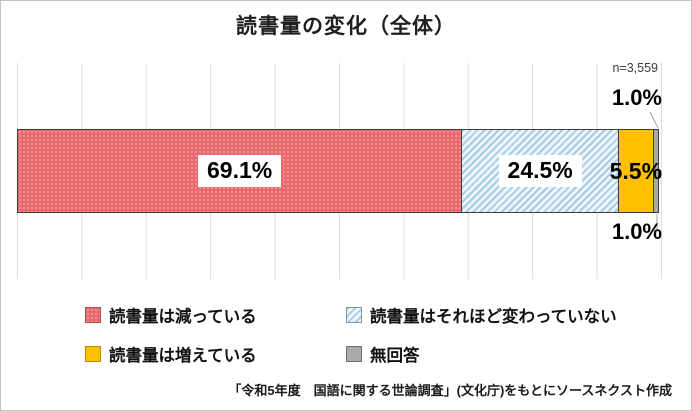 The height and width of the screenshot is (411, 692). What do you see at coordinates (636, 231) in the screenshot?
I see `no-answer-label-bottom: 1.0%` at bounding box center [636, 231].